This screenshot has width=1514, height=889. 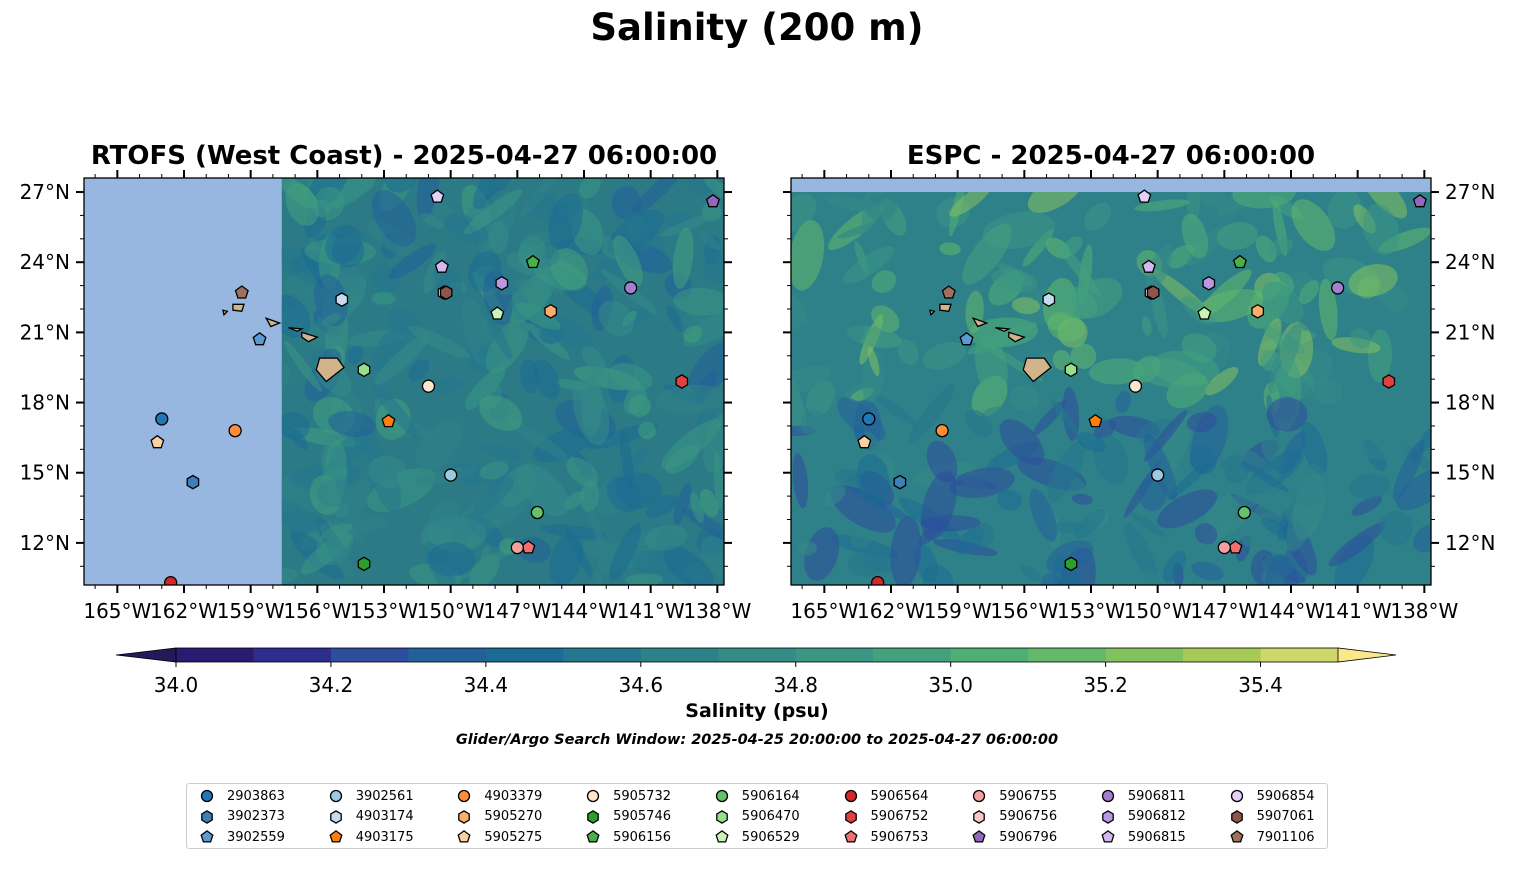 I want to click on legend-entry: 5906164, so click(x=756, y=796).